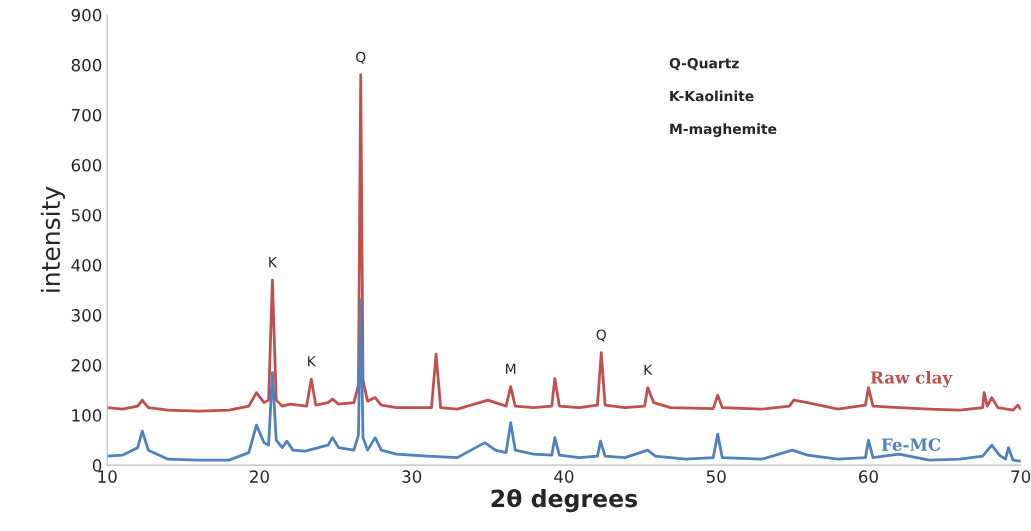 This screenshot has height=531, width=1031. What do you see at coordinates (911, 379) in the screenshot?
I see `series-label: Raw clay` at bounding box center [911, 379].